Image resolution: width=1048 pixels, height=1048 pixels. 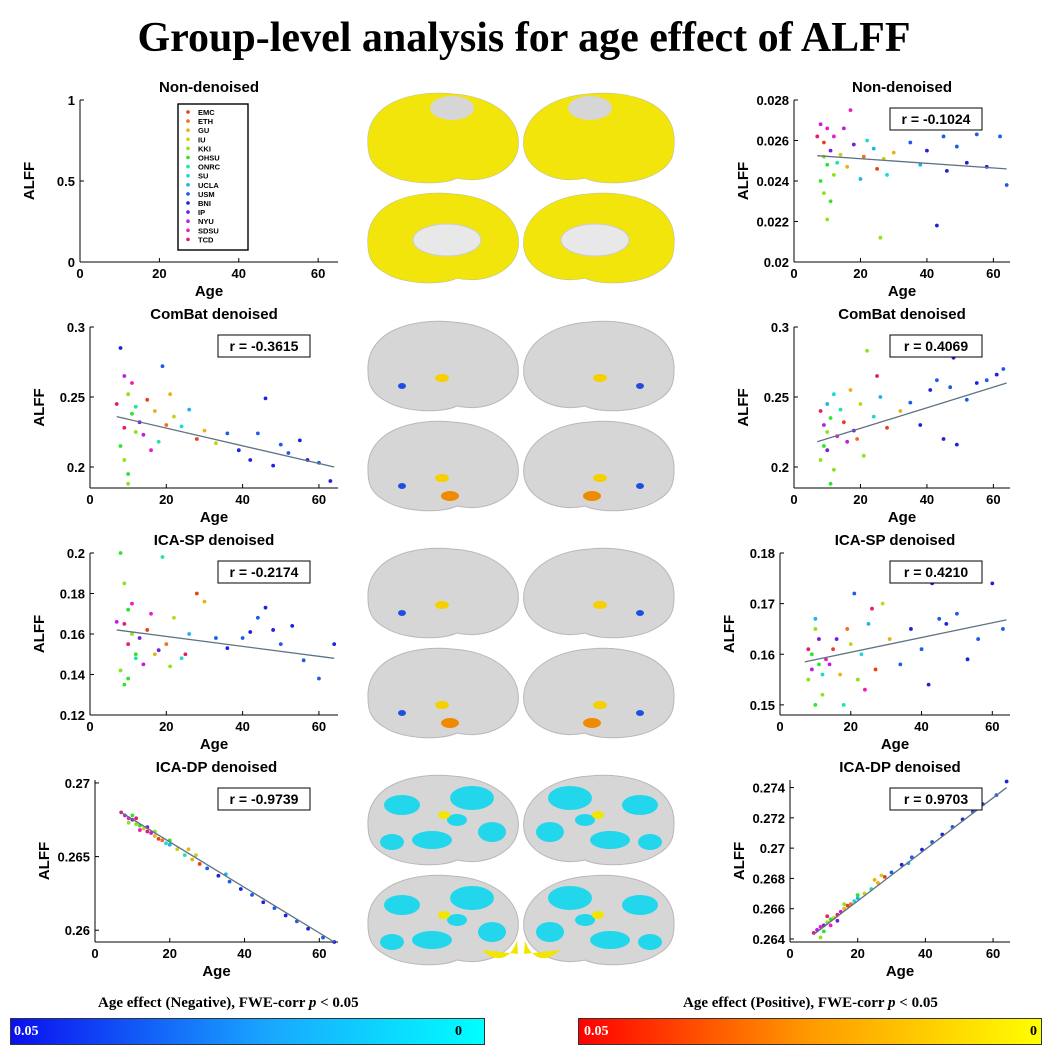 What do you see at coordinates (936, 799) in the screenshot?
I see `r-value-label: r = 0.9703` at bounding box center [936, 799].